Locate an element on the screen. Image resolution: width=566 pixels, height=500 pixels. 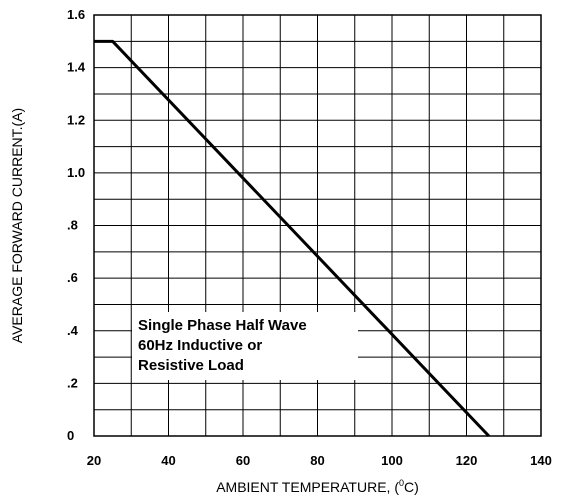
y-tick-label: .2 is located at coordinates (72, 382).